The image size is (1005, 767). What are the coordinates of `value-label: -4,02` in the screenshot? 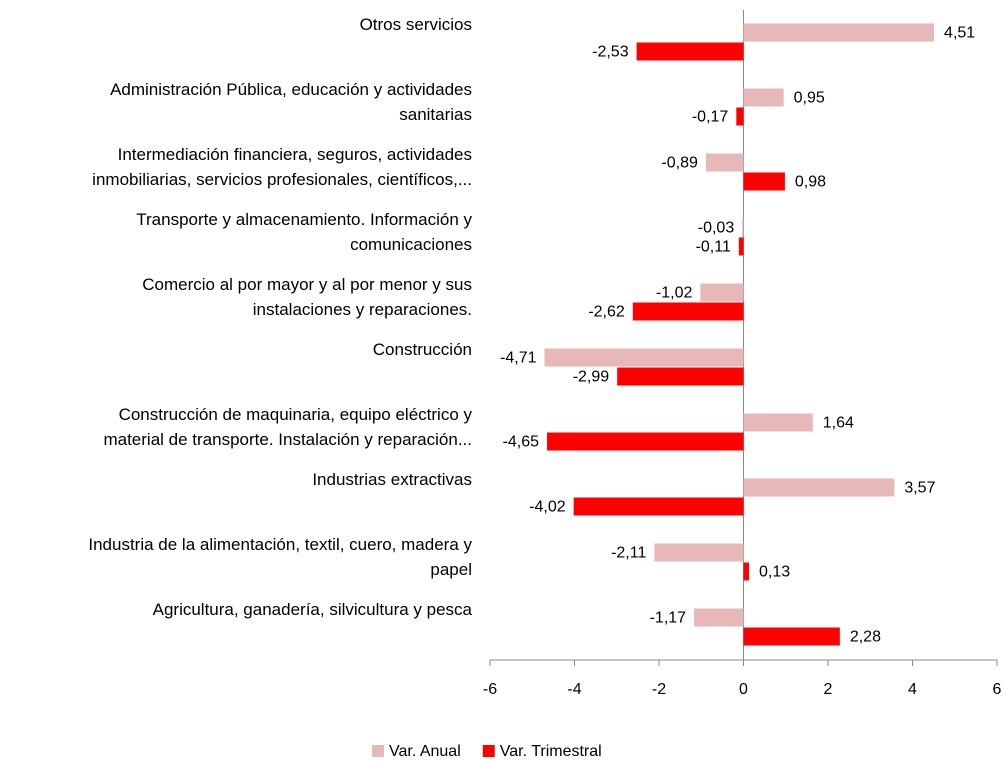 It's located at (547, 507).